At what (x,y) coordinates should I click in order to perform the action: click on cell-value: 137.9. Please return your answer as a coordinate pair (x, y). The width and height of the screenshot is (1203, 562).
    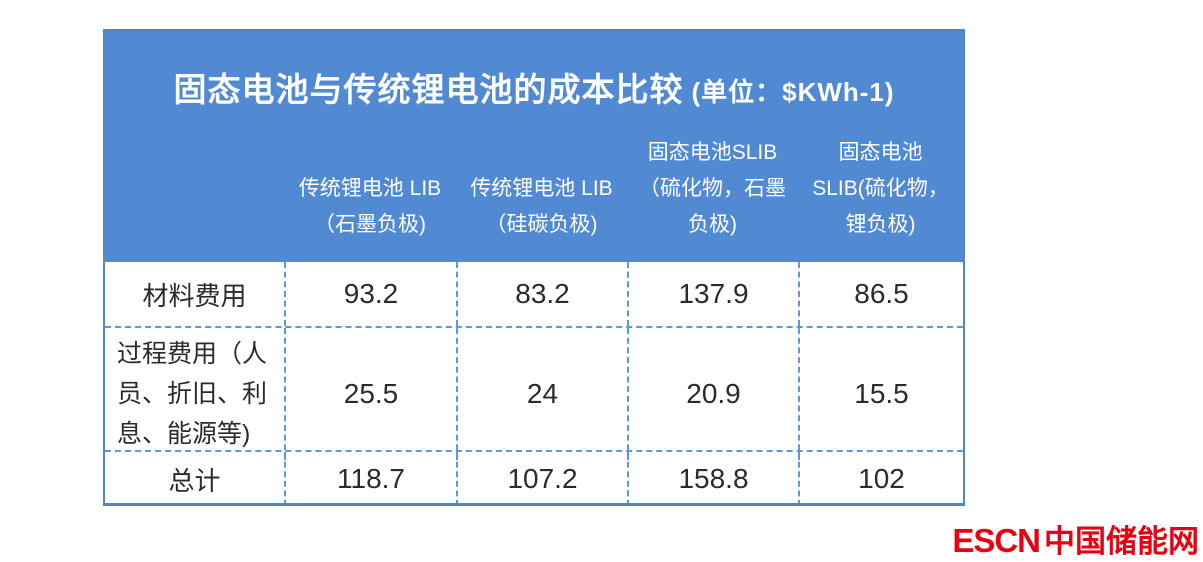
    Looking at the image, I should click on (712, 294).